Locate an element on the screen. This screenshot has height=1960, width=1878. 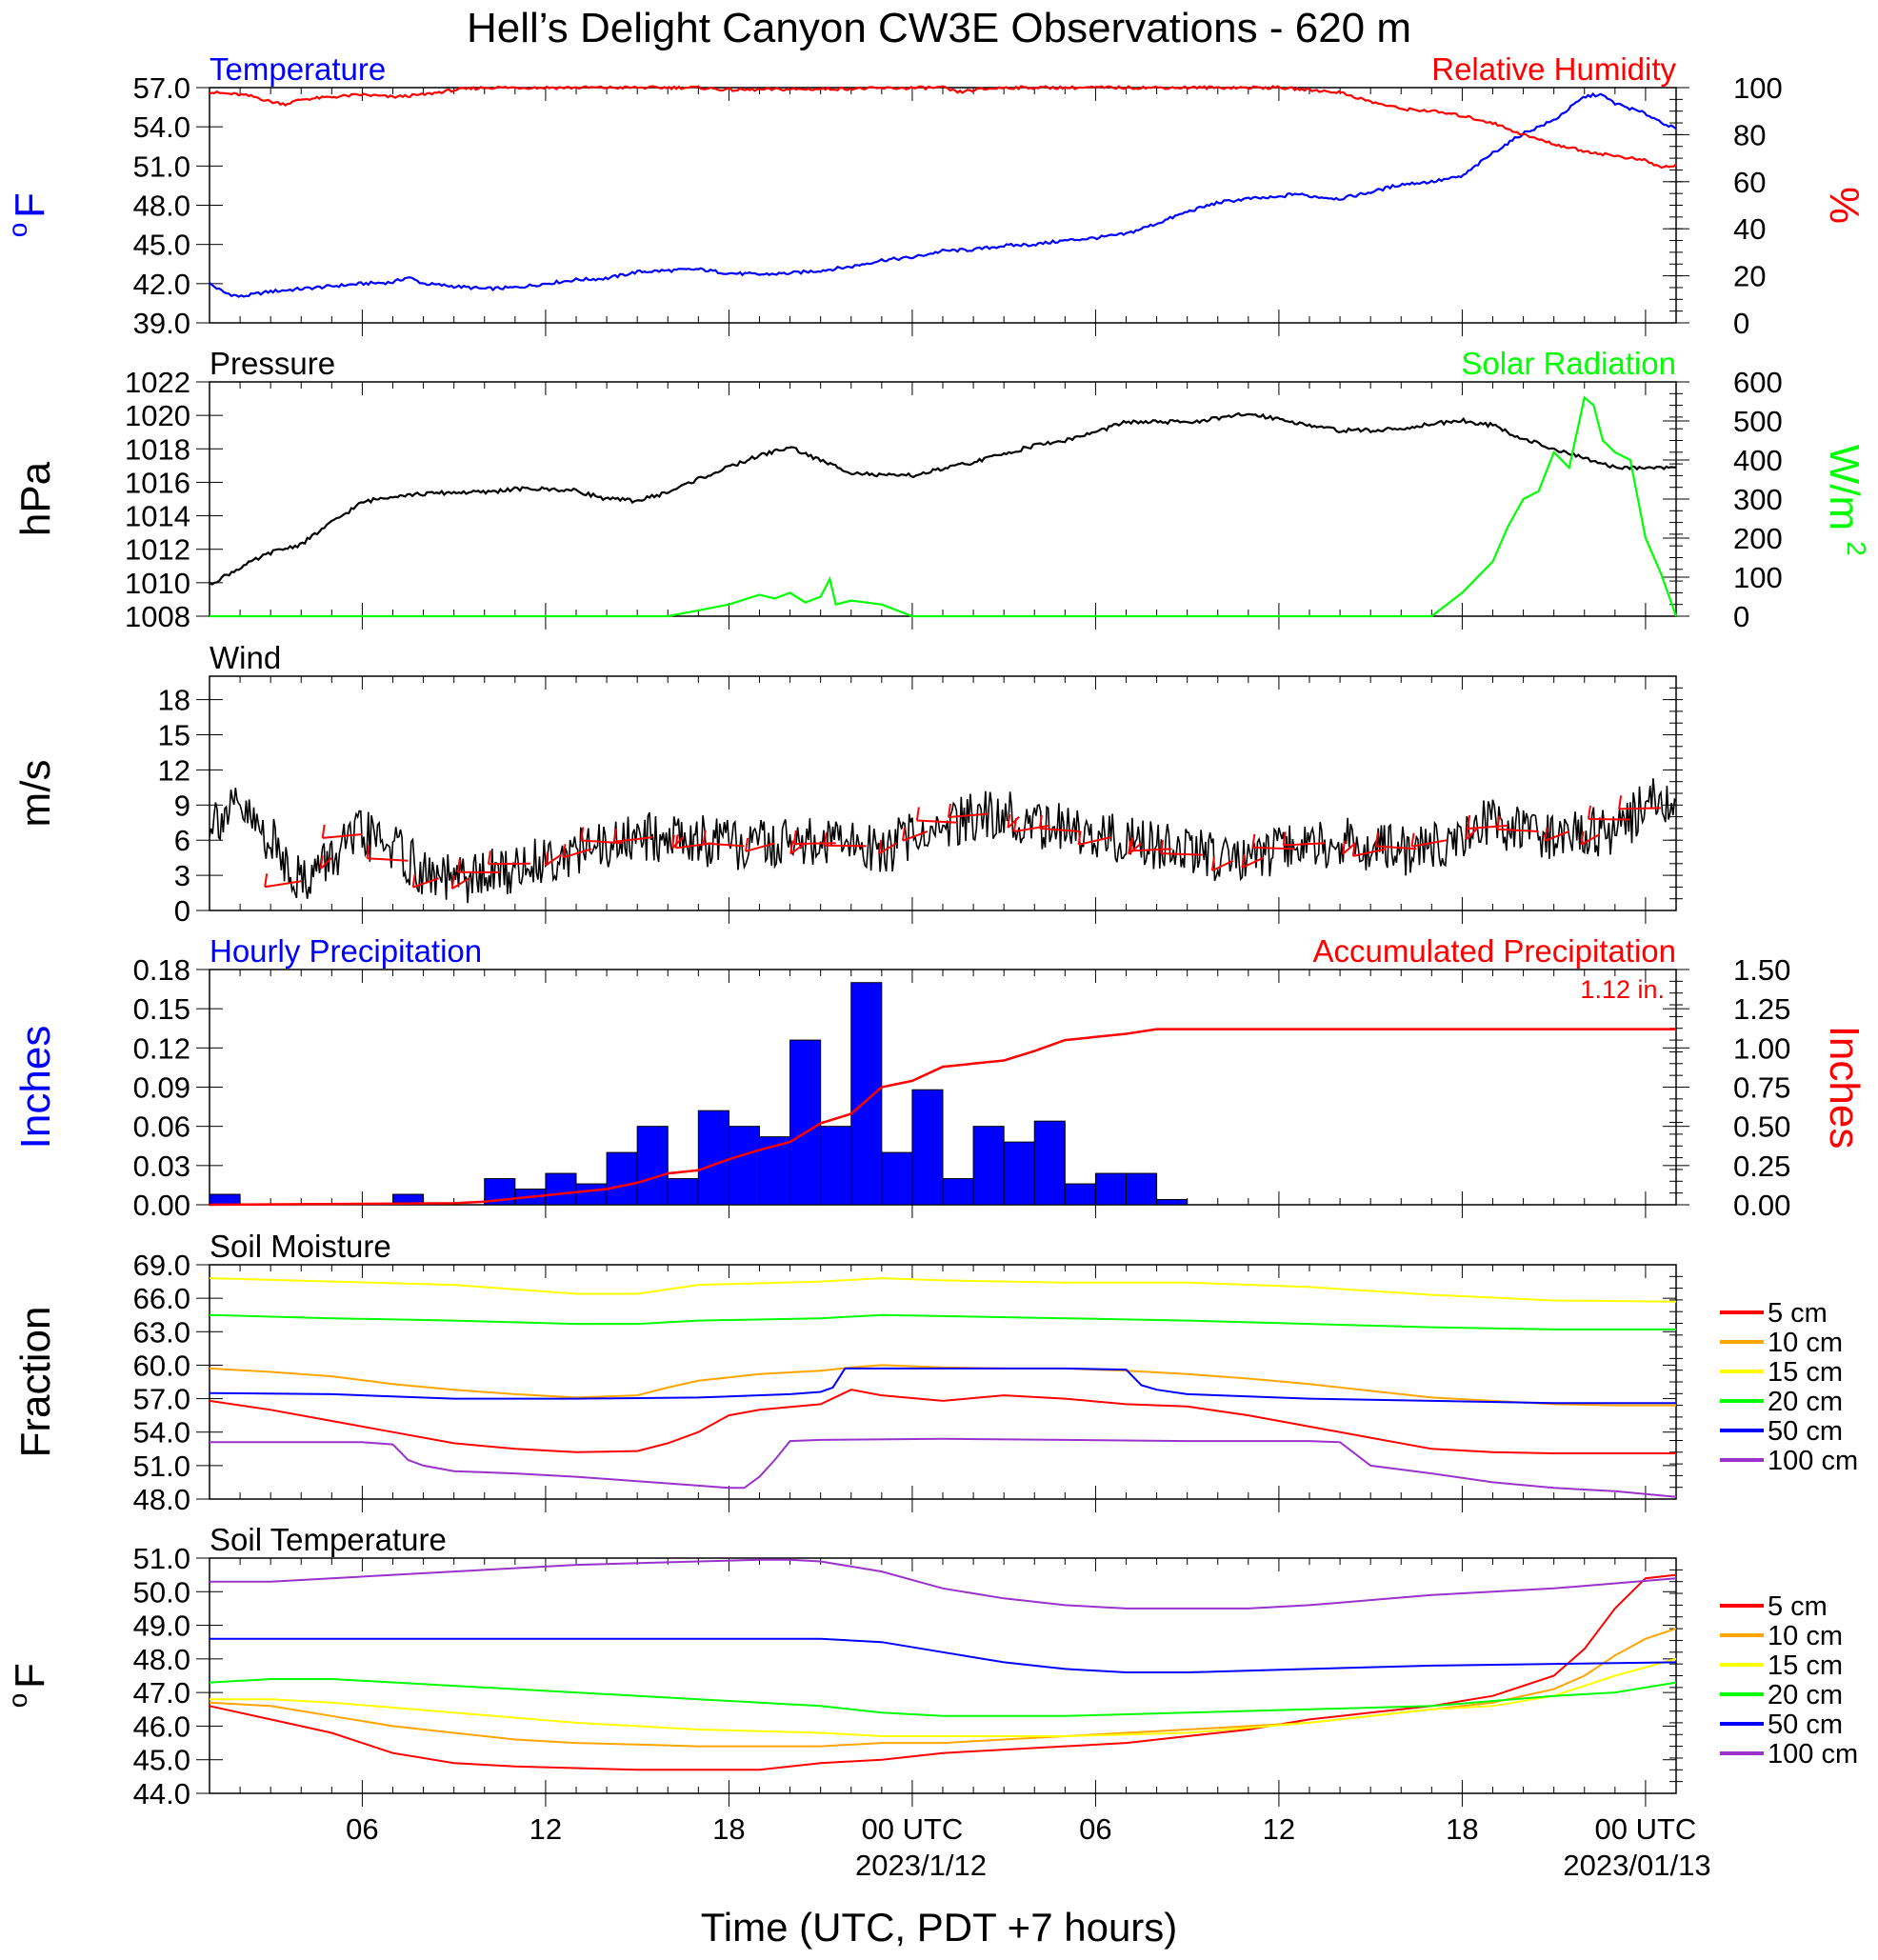
panel-3-y-label-text: m/s is located at coordinates (35, 794).